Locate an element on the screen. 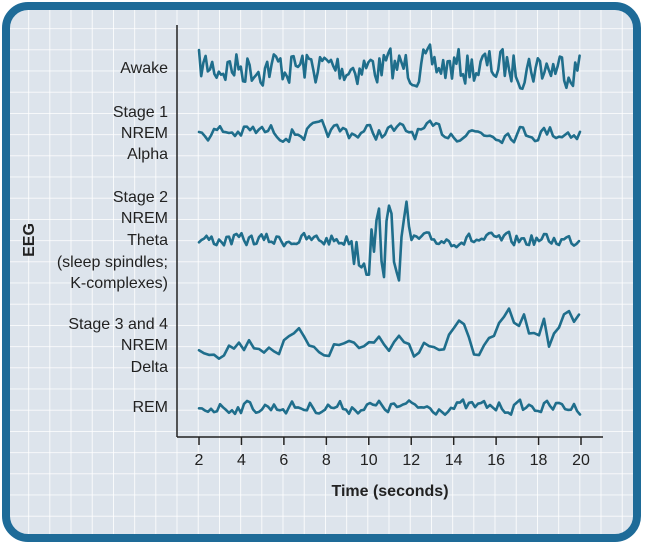 Image resolution: width=649 pixels, height=550 pixels. x-tick-label: 16 is located at coordinates (496, 460).